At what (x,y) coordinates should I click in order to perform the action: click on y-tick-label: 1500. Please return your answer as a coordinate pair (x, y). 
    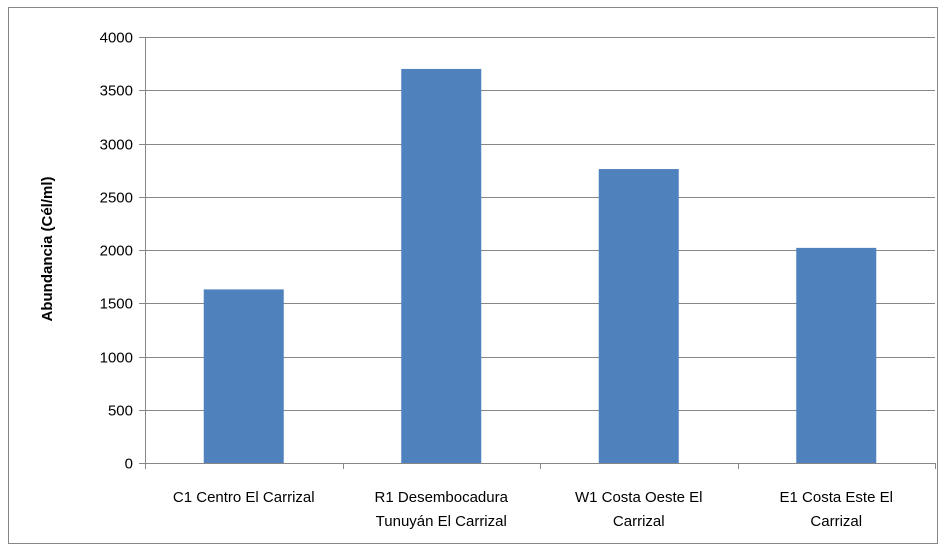
    Looking at the image, I should click on (116, 304).